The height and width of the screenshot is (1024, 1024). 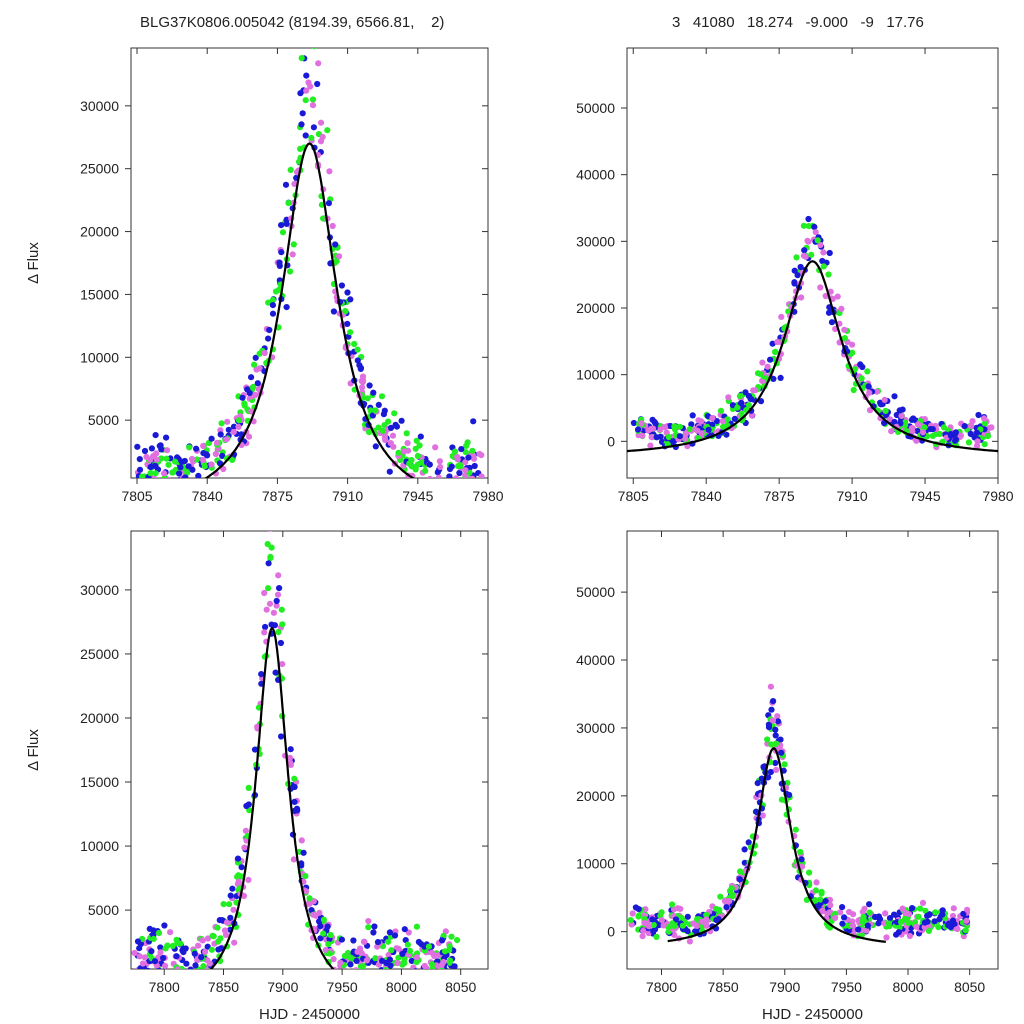 What do you see at coordinates (103, 910) in the screenshot?
I see `y-tick-label: 5000` at bounding box center [103, 910].